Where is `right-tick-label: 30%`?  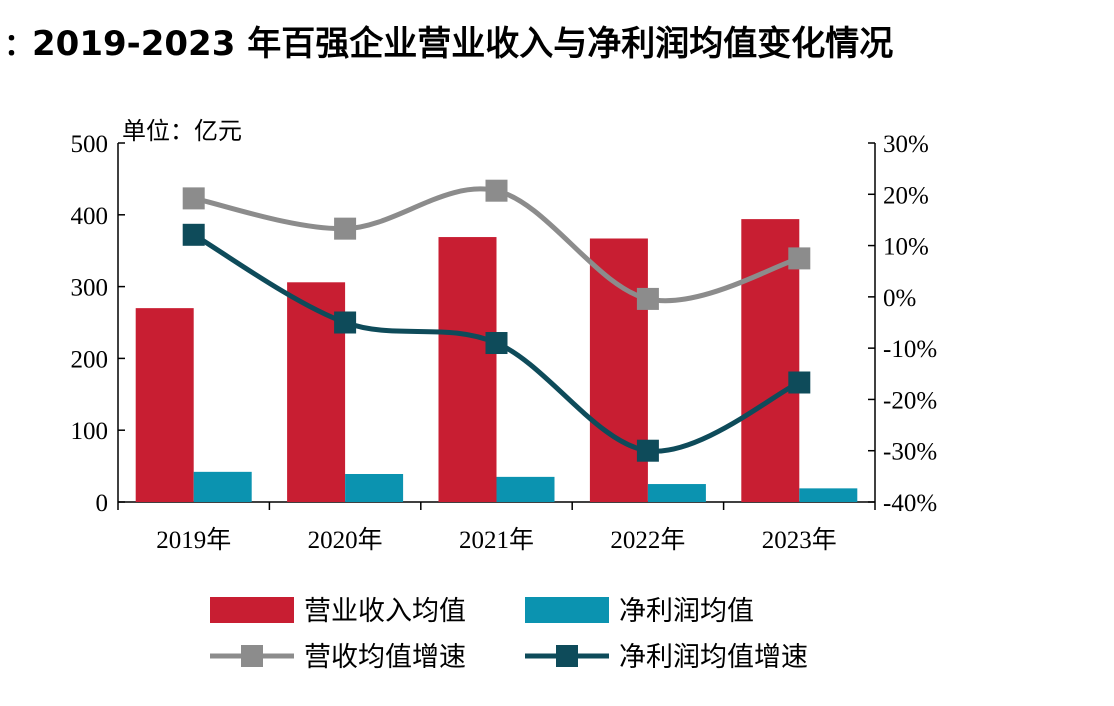 right-tick-label: 30% is located at coordinates (906, 144).